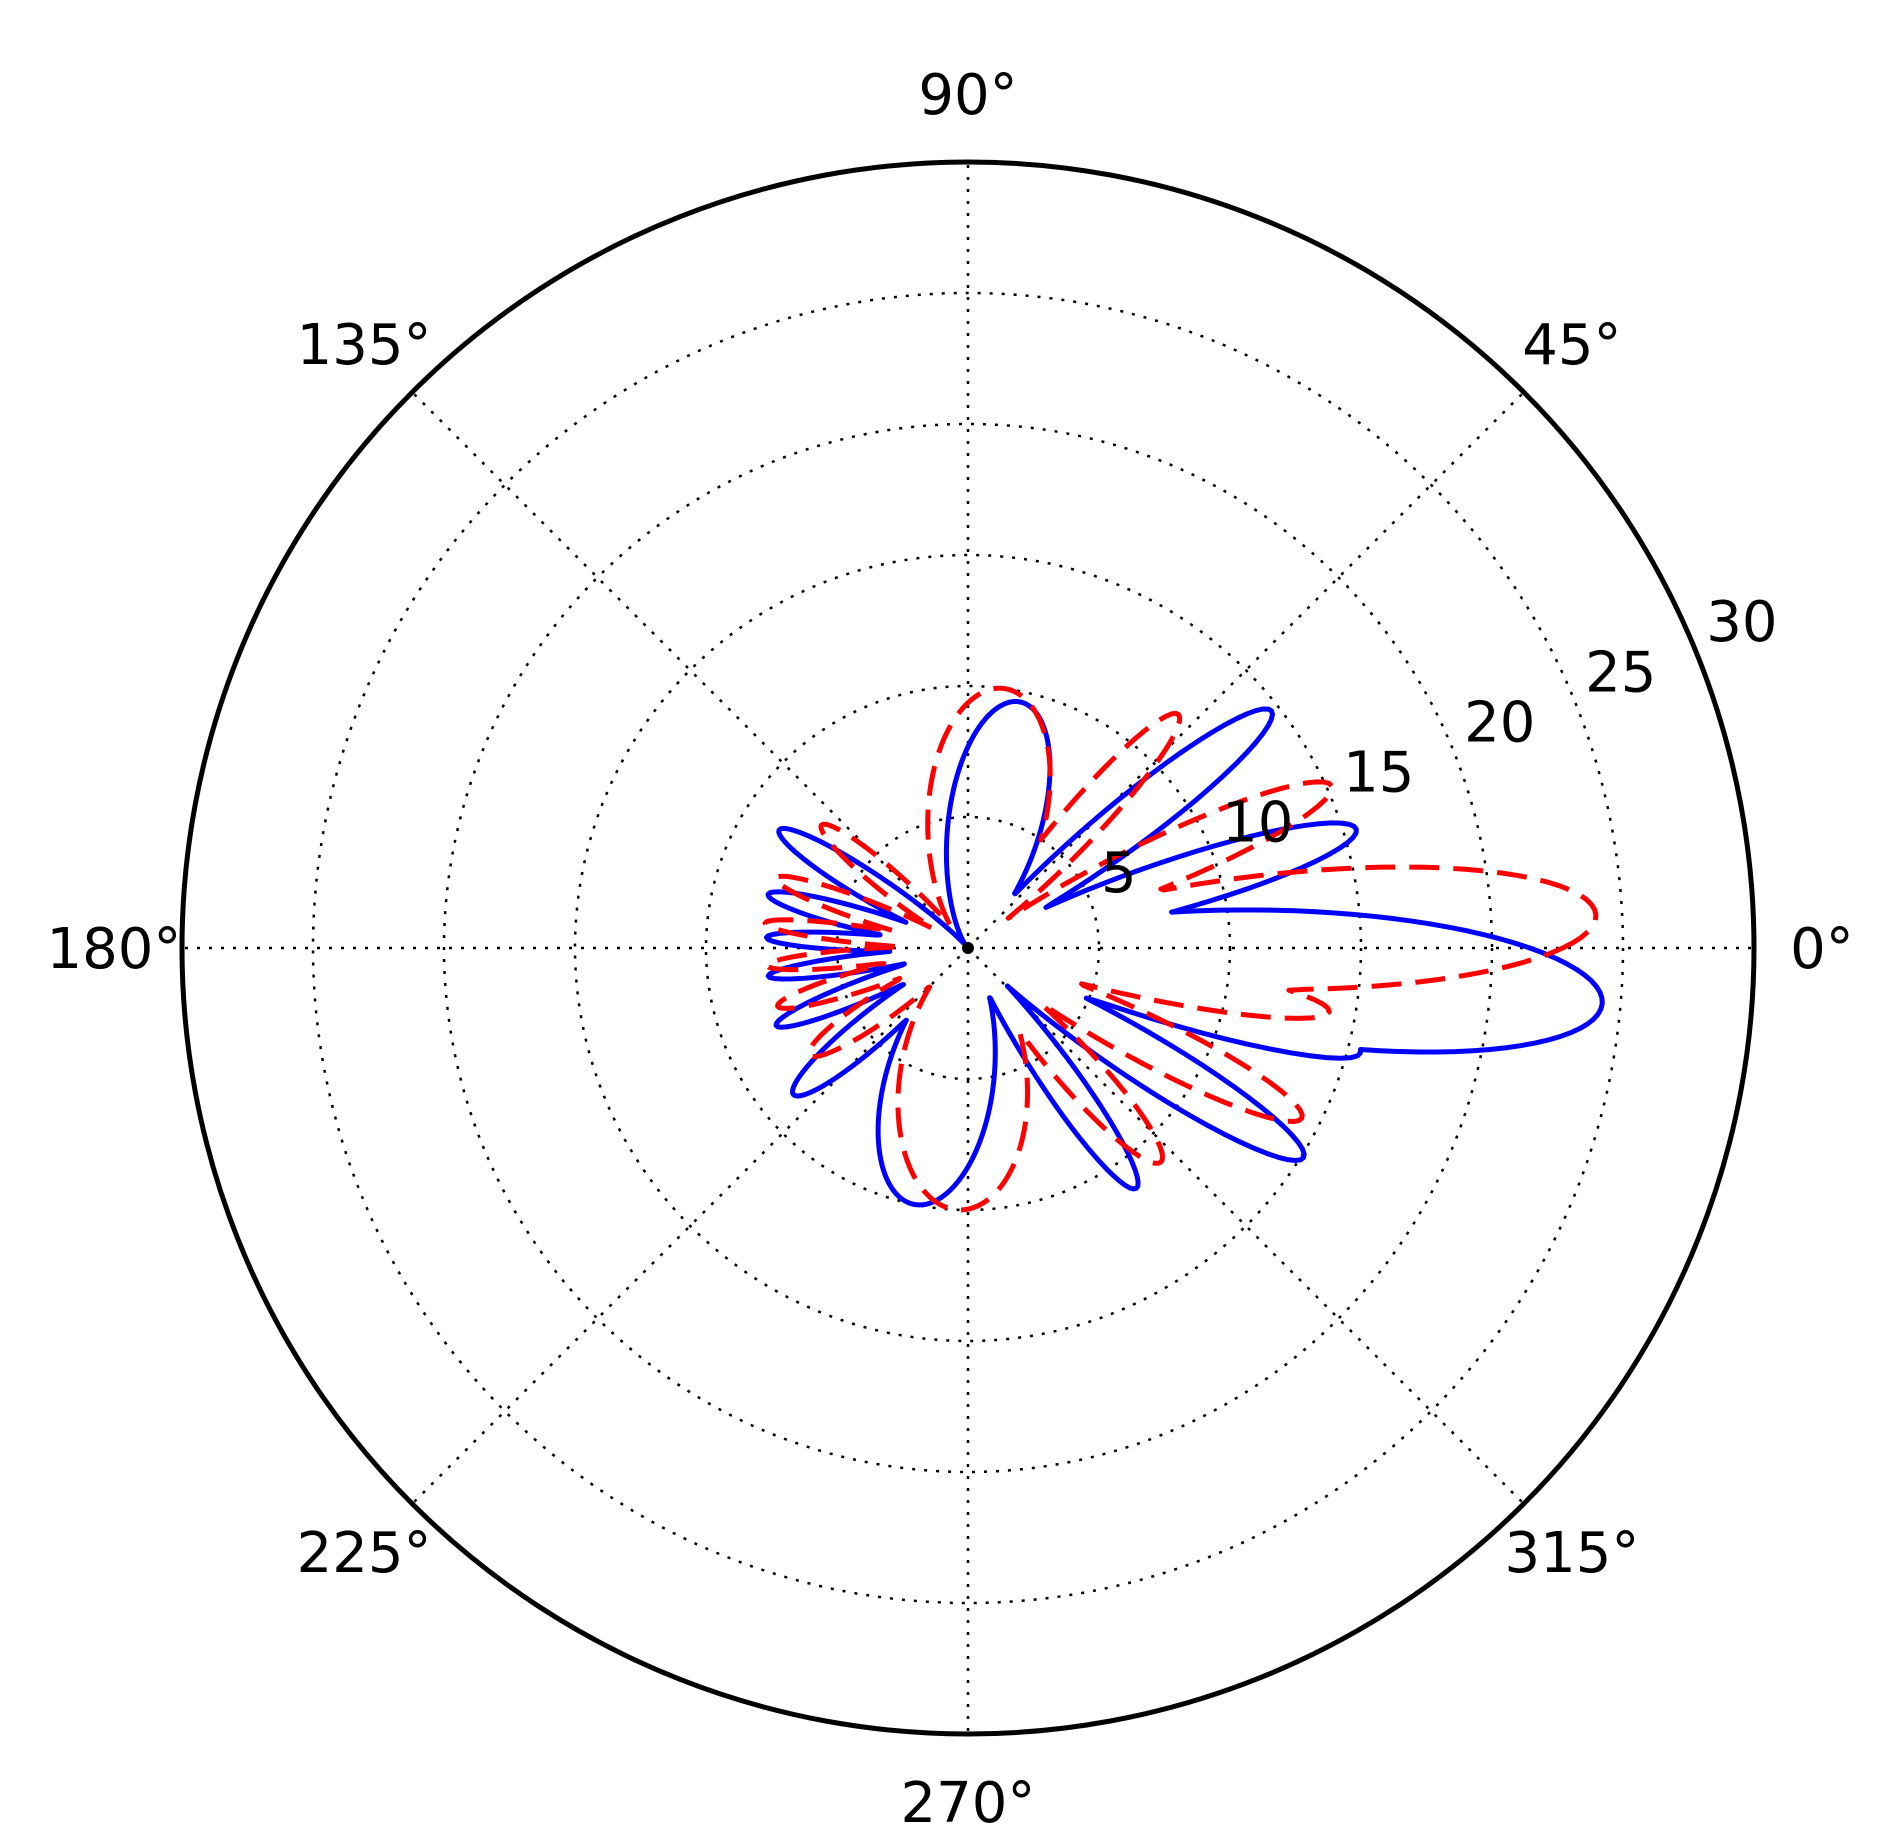 The height and width of the screenshot is (1838, 1877). I want to click on origin-marker, so click(968, 948).